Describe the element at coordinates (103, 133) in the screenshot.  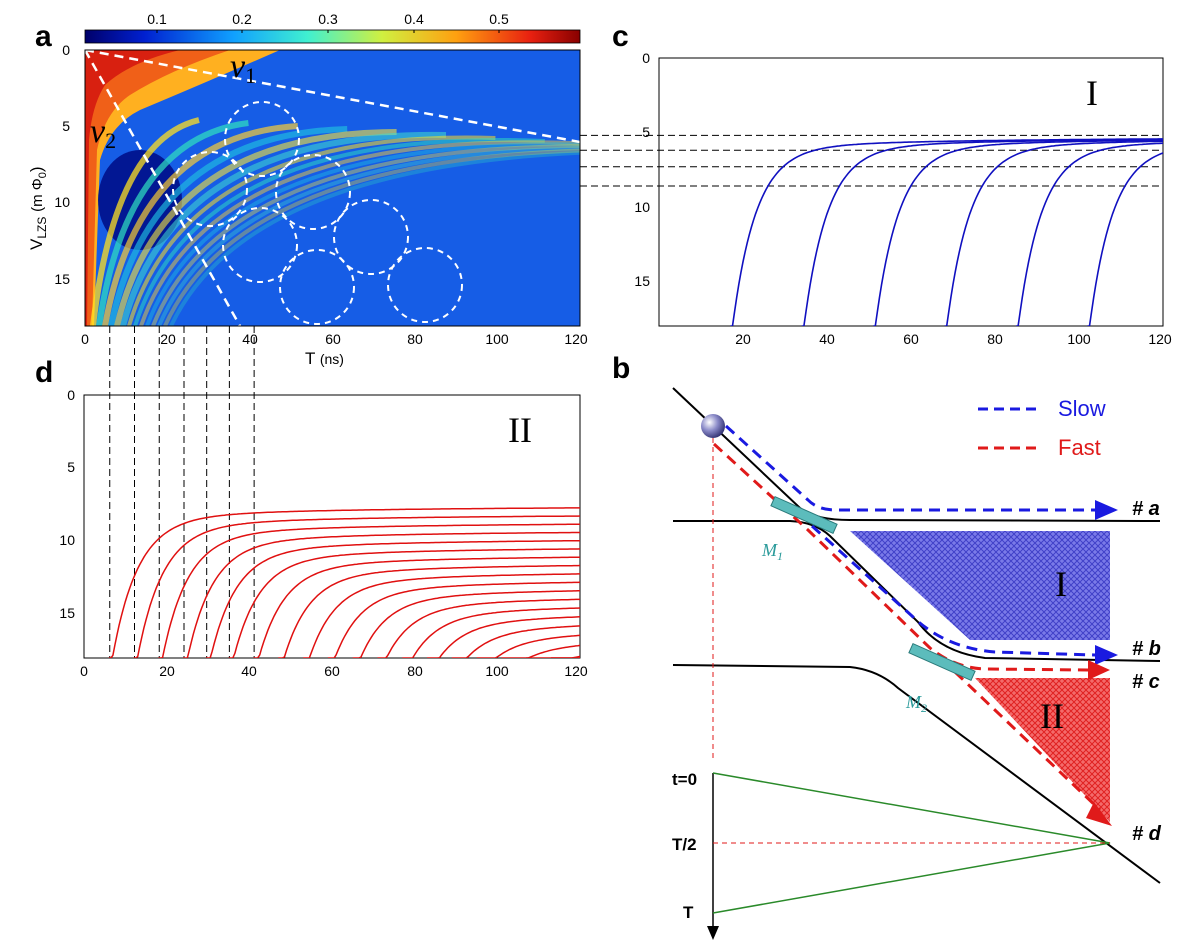
I see `nu2-label: ν2` at that location.